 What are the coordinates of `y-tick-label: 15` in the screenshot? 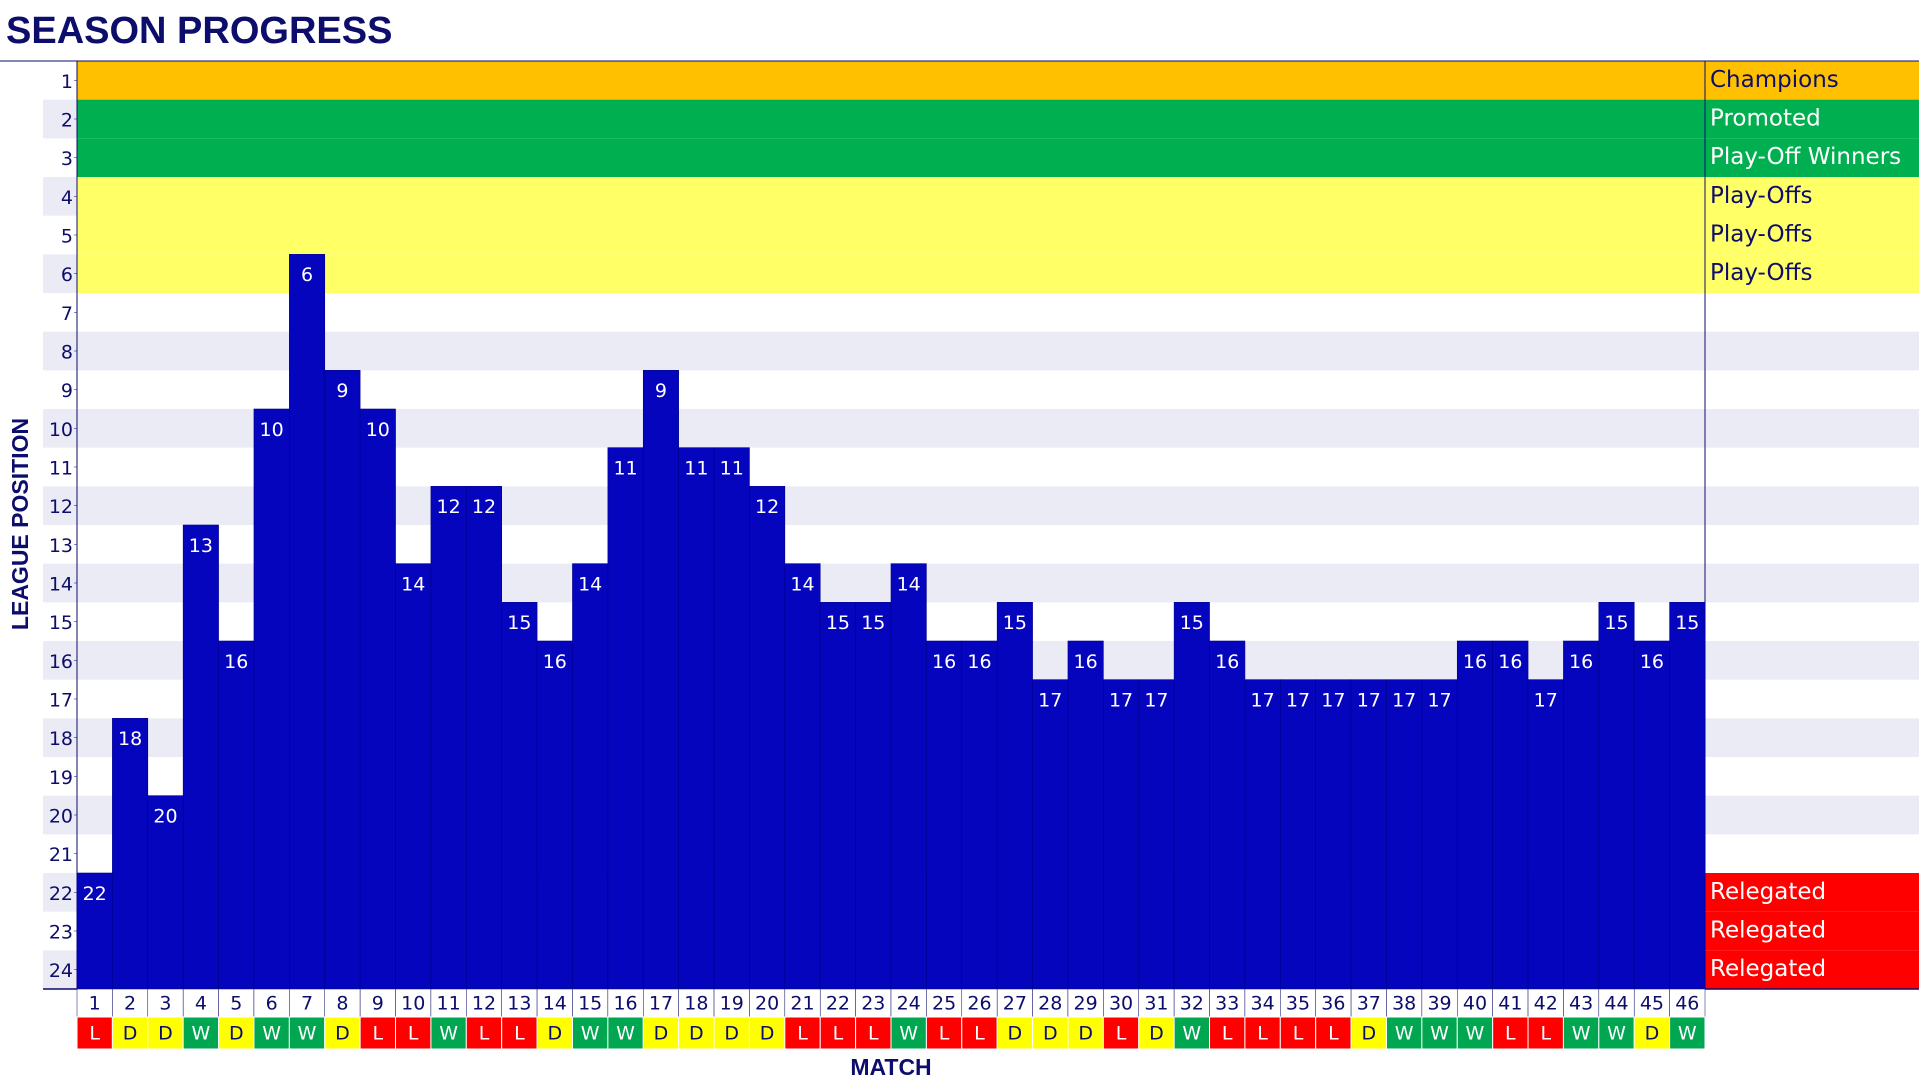 It's located at (61, 623).